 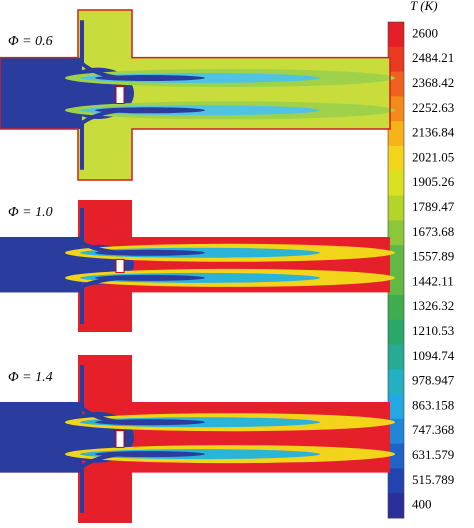 What do you see at coordinates (433, 454) in the screenshot?
I see `colorbar-tick-label: 631.579` at bounding box center [433, 454].